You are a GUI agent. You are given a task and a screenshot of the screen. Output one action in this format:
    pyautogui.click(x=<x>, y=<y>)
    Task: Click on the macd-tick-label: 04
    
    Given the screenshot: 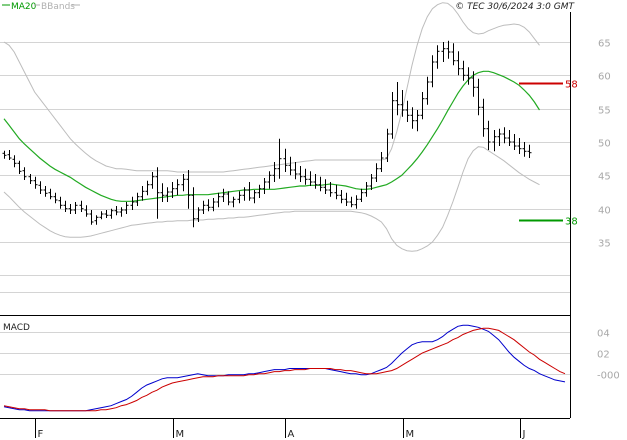 What is the action you would take?
    pyautogui.click(x=603, y=334)
    